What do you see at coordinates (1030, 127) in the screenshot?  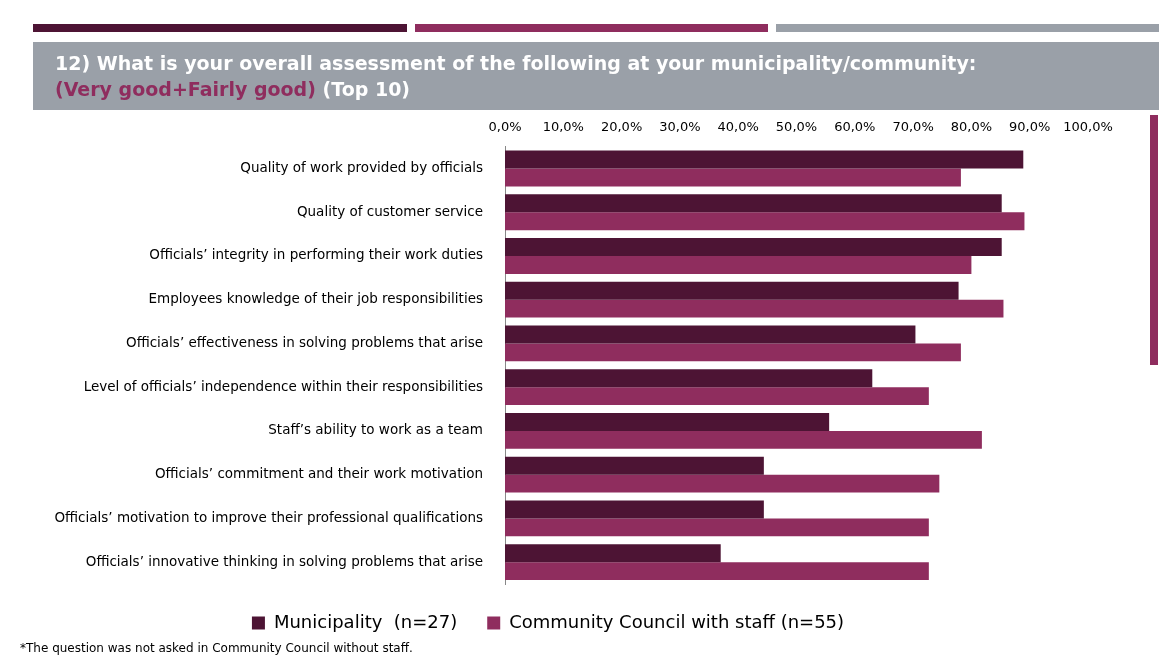 I see `x-tick-label: 90,0%` at bounding box center [1030, 127].